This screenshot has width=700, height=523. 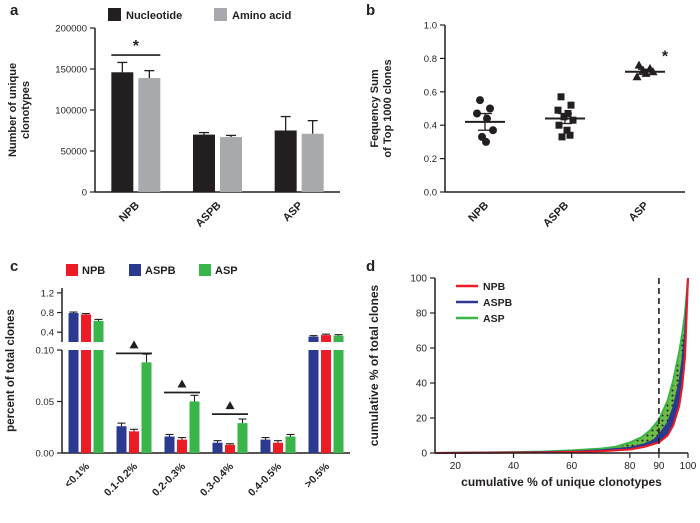 I want to click on y-tick-label: 1.2, so click(x=47, y=293).